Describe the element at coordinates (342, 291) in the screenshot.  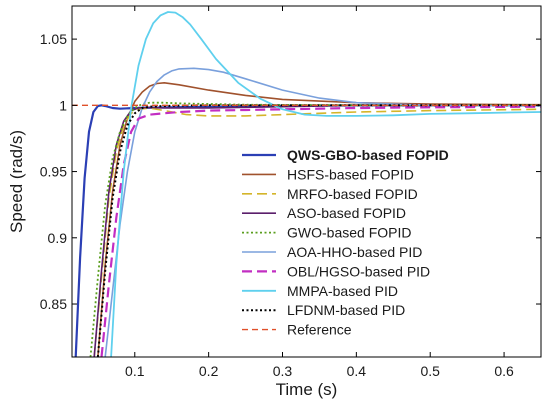
I see `legend-label-7: MMPA-based PID` at that location.